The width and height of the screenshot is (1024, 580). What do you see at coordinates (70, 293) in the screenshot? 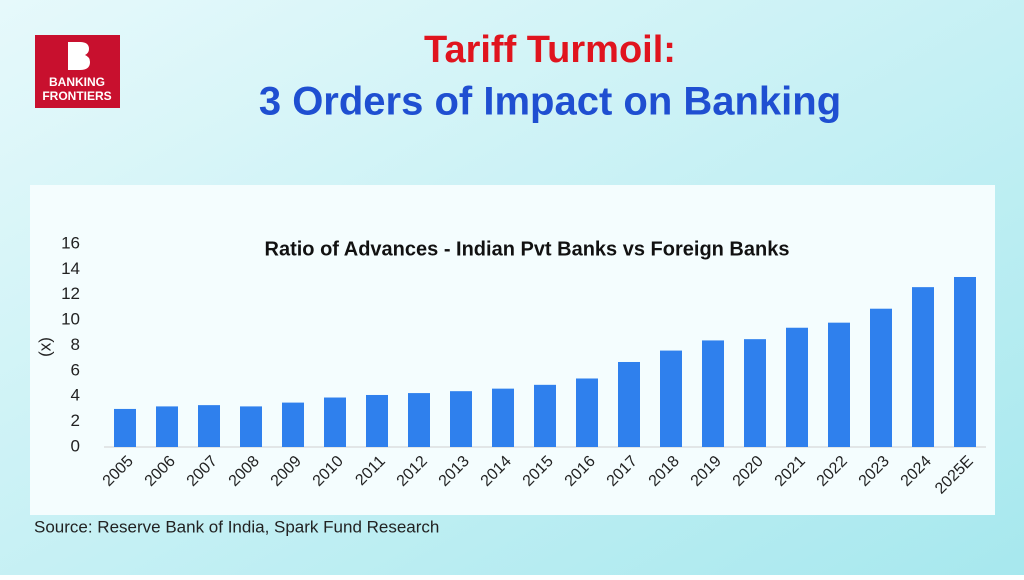
I see `y-tick-label: 12` at bounding box center [70, 293].